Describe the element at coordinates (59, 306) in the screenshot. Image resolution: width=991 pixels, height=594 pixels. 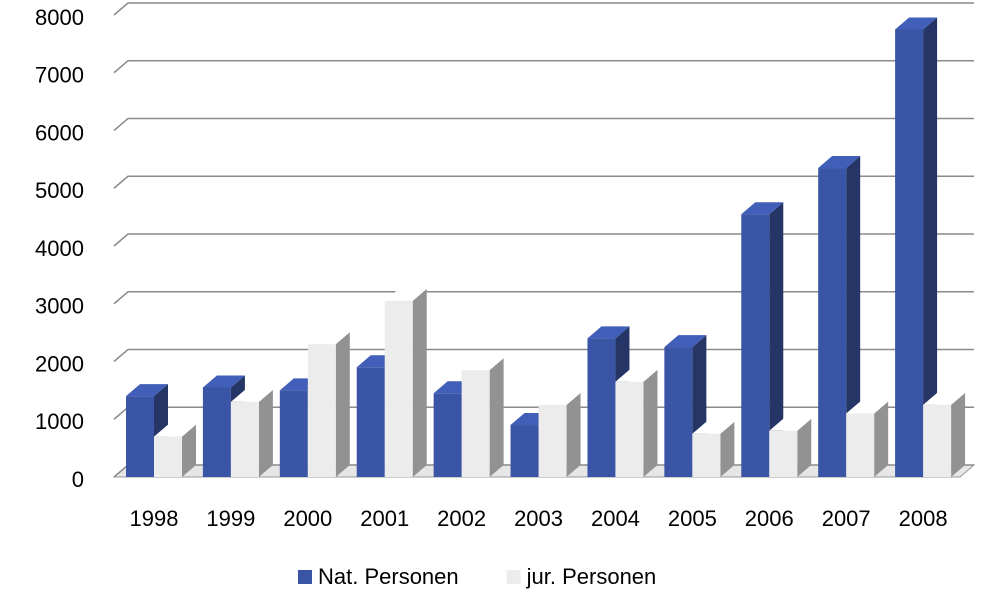
I see `y-tick-label: 3000` at that location.